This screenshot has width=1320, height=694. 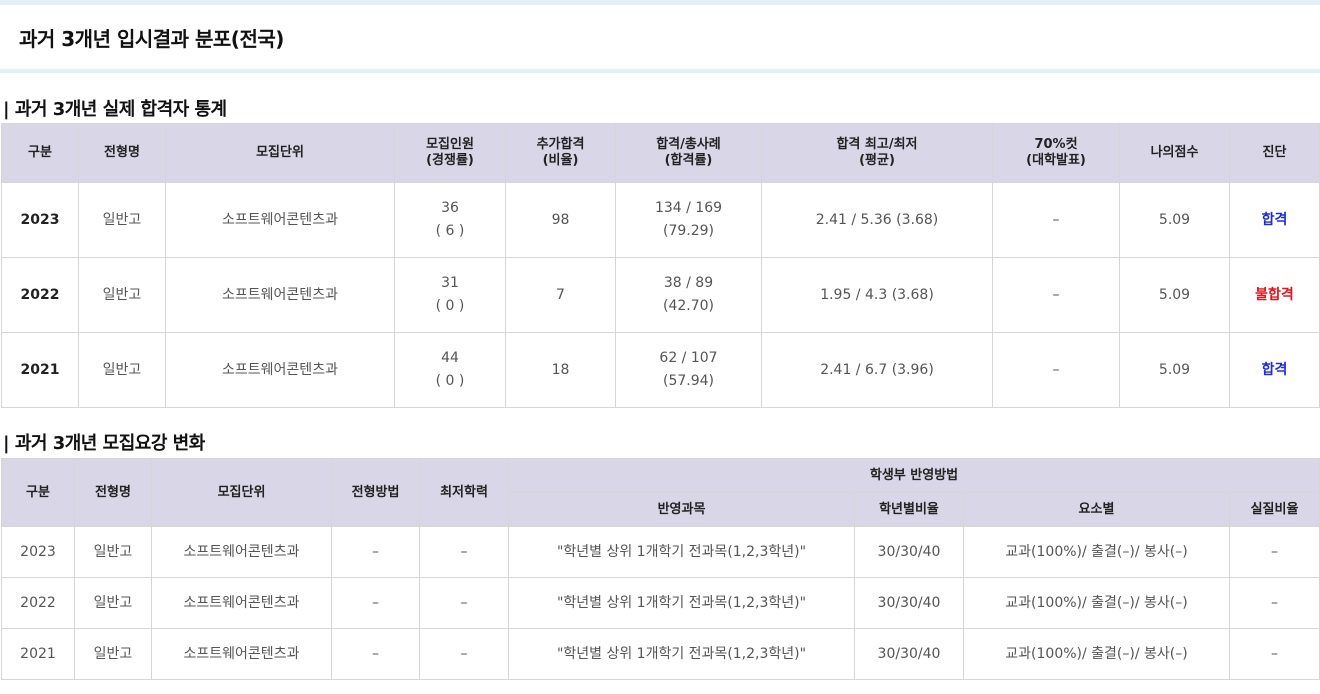 I want to click on guide-subheader-row: 반영과목 학년별비율 요소별 실질비율, so click(x=661, y=509).